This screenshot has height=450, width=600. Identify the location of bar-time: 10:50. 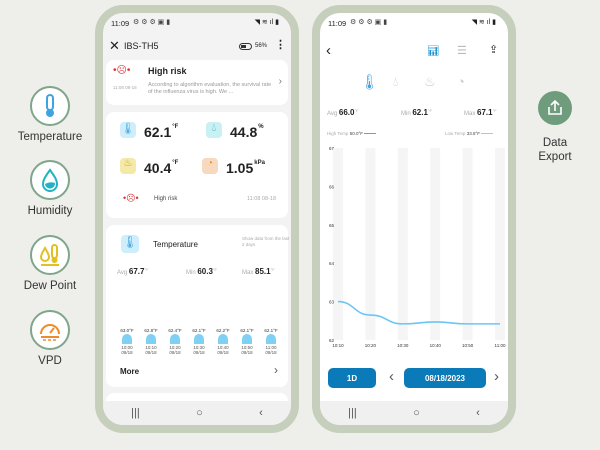
(247, 347).